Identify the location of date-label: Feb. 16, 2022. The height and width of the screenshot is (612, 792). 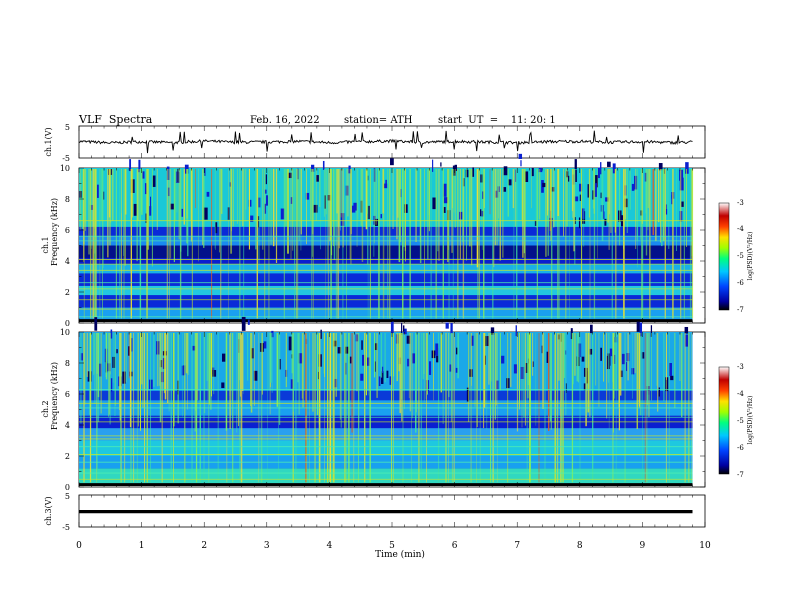
(285, 120).